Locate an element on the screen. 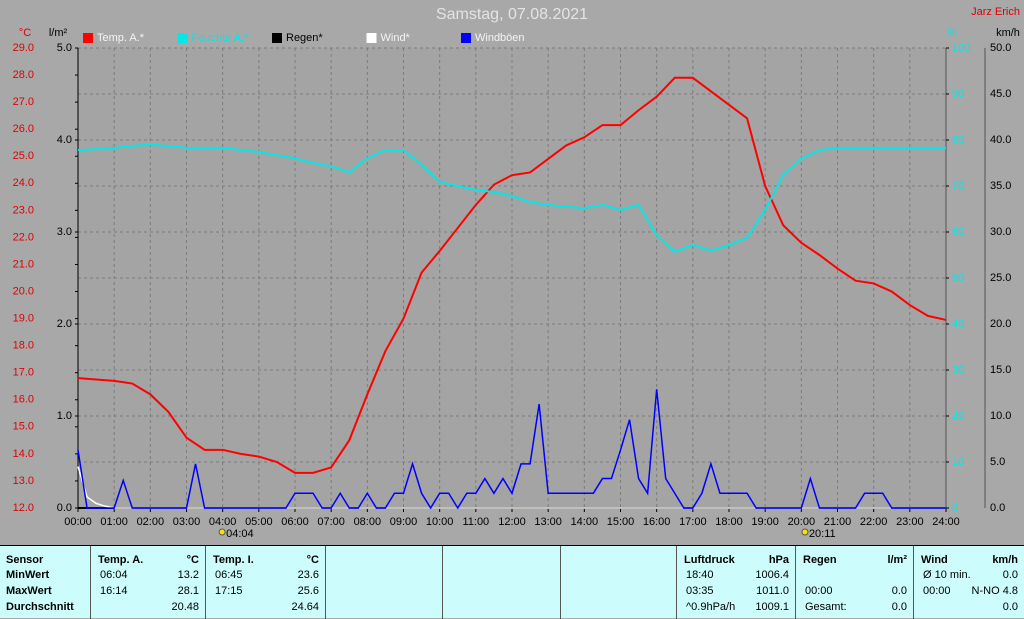 The height and width of the screenshot is (619, 1024). tick-label: 26.0 is located at coordinates (23, 129).